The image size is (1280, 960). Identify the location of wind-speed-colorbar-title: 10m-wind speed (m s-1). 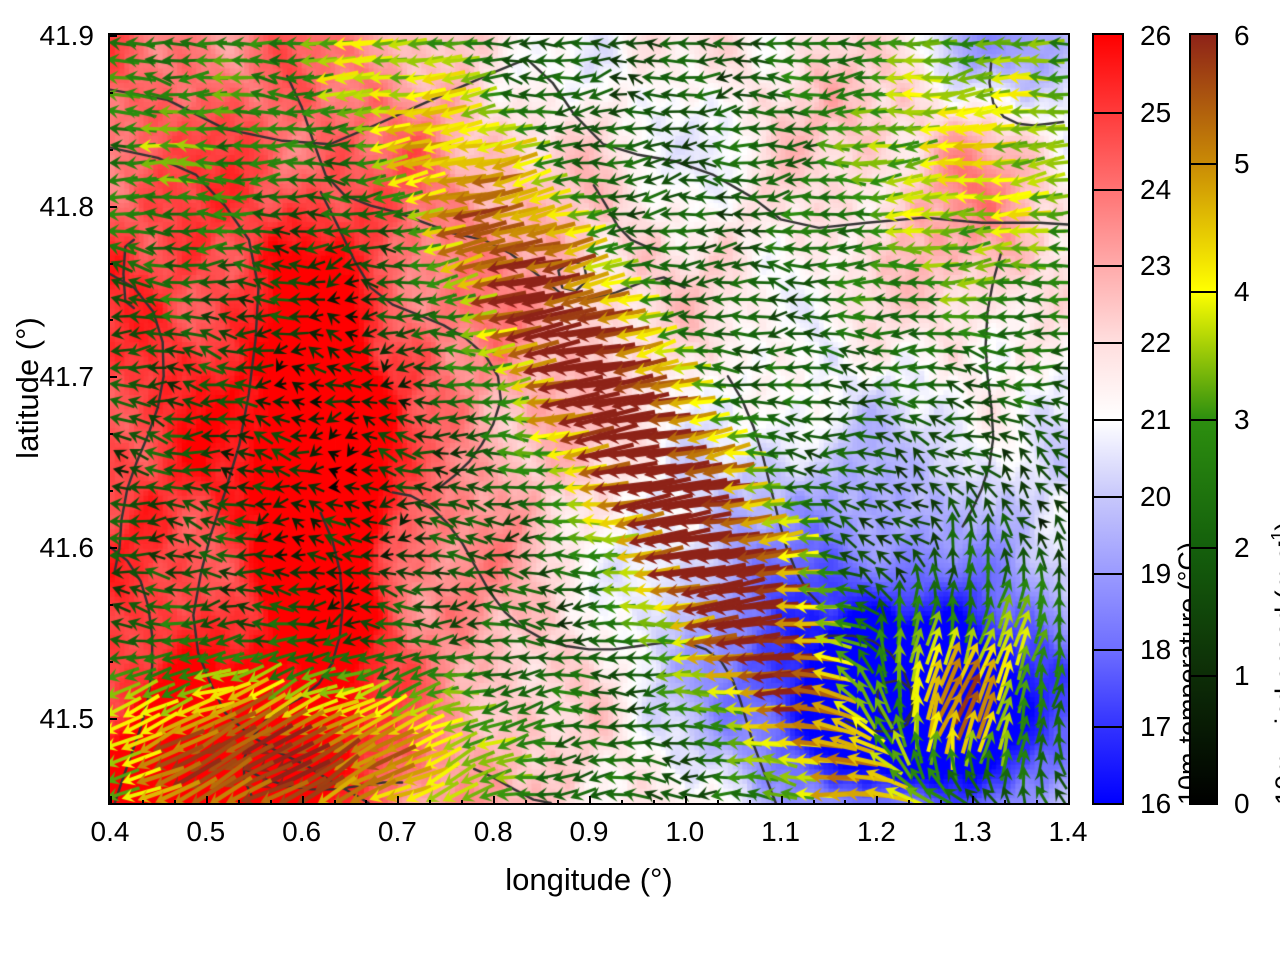
(1273, 663).